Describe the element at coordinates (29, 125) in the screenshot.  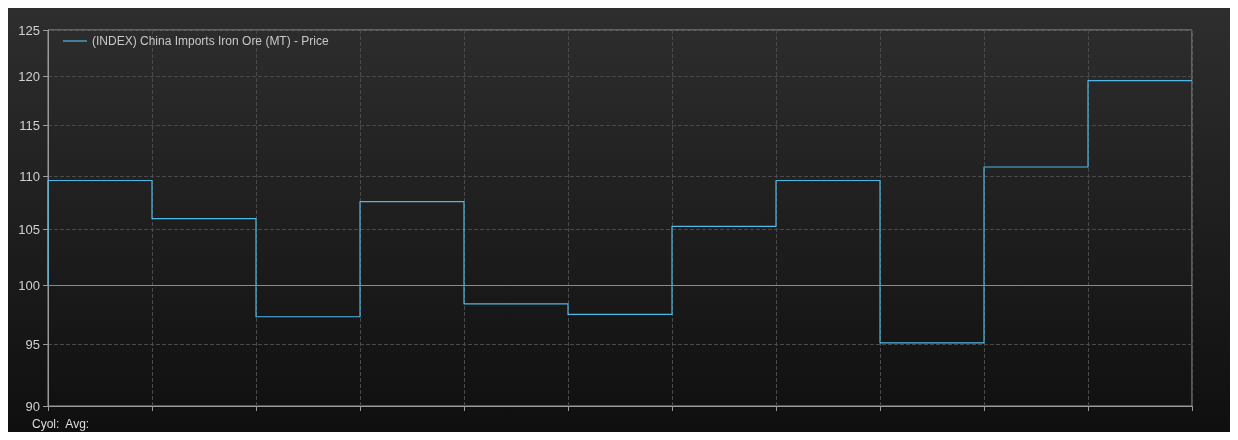
I see `y-tick-label: 115` at that location.